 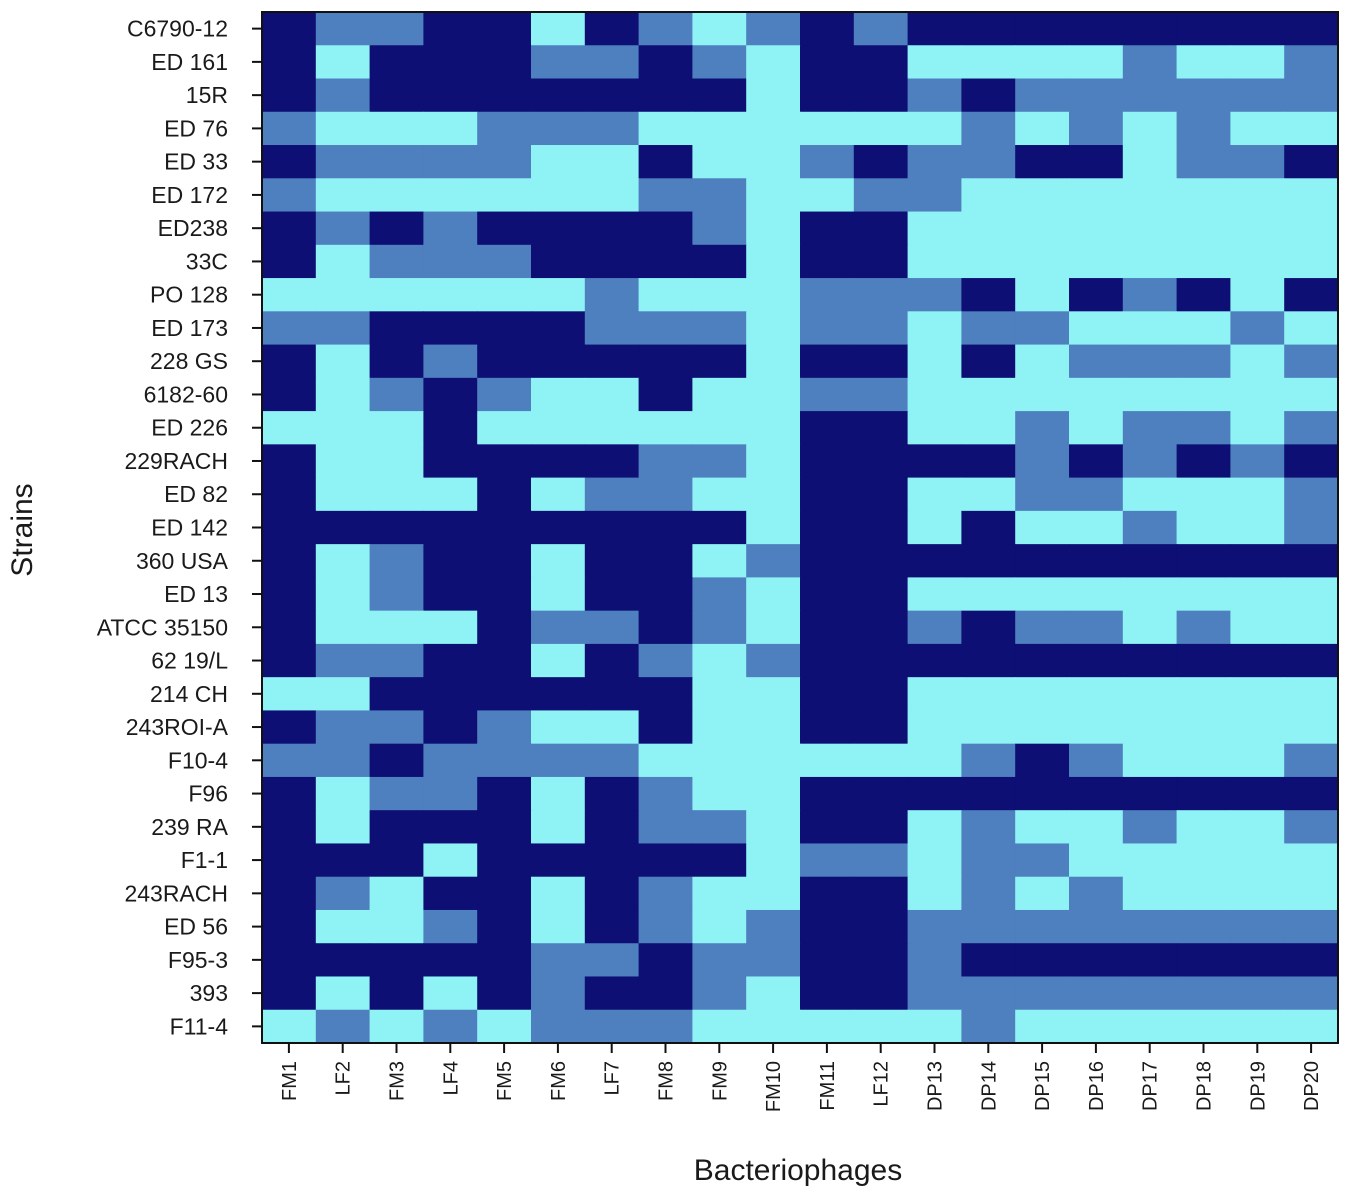 What do you see at coordinates (1258, 1086) in the screenshot?
I see `x-tick-label: DP19` at bounding box center [1258, 1086].